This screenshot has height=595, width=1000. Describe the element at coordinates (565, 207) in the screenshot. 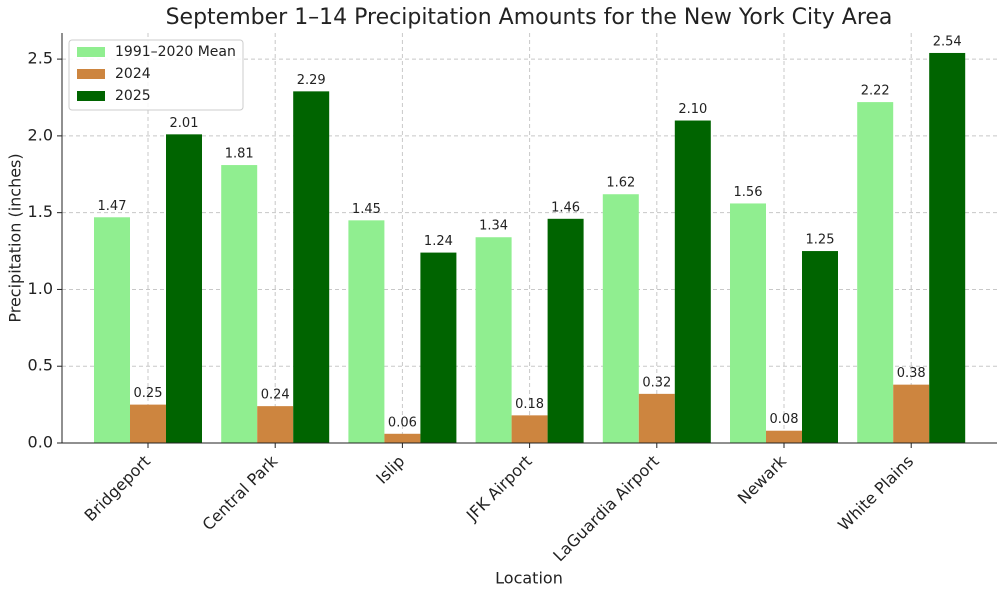

I see `value-label: 1.46` at that location.